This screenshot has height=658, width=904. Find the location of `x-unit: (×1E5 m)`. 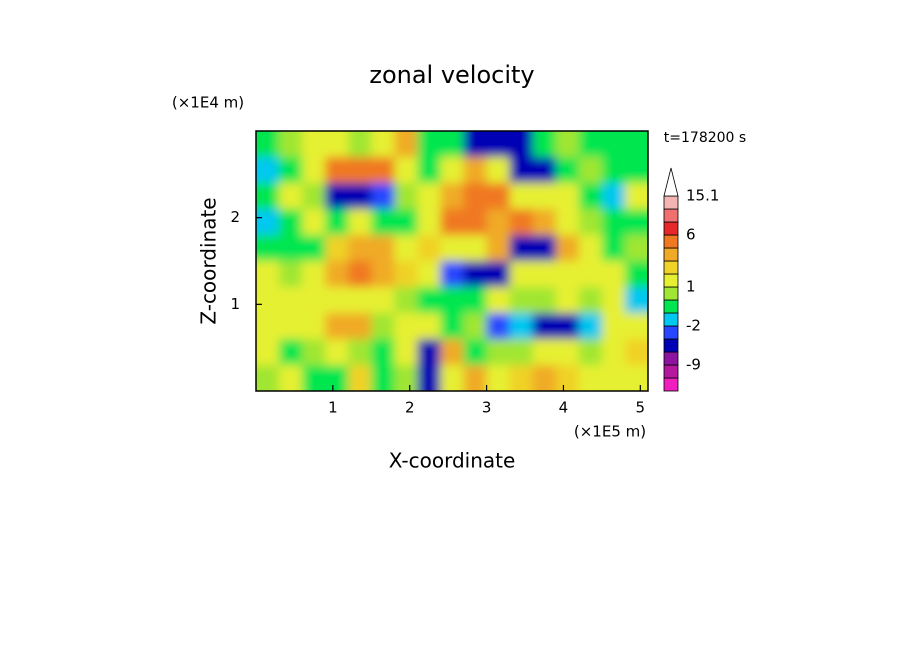

x-unit: (×1E5 m) is located at coordinates (610, 432).